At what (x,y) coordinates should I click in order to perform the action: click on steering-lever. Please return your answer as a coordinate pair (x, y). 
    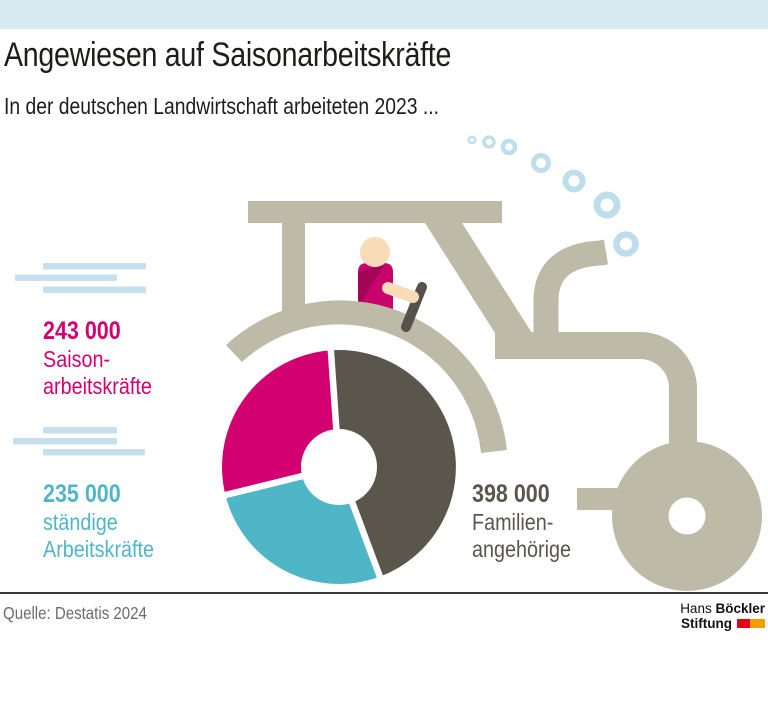
    Looking at the image, I should click on (414, 307).